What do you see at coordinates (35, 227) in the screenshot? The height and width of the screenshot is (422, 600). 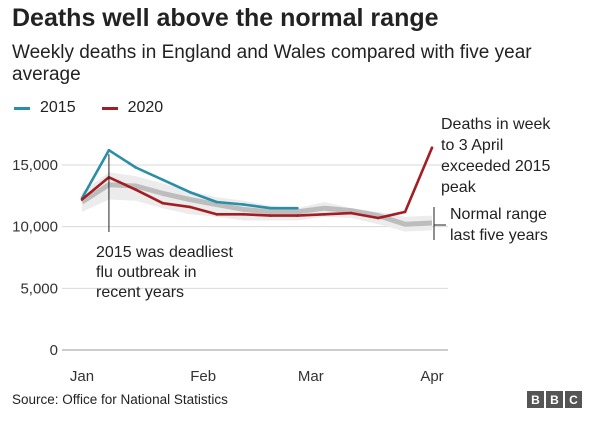 I see `y-tick-label: 10,000` at bounding box center [35, 227].